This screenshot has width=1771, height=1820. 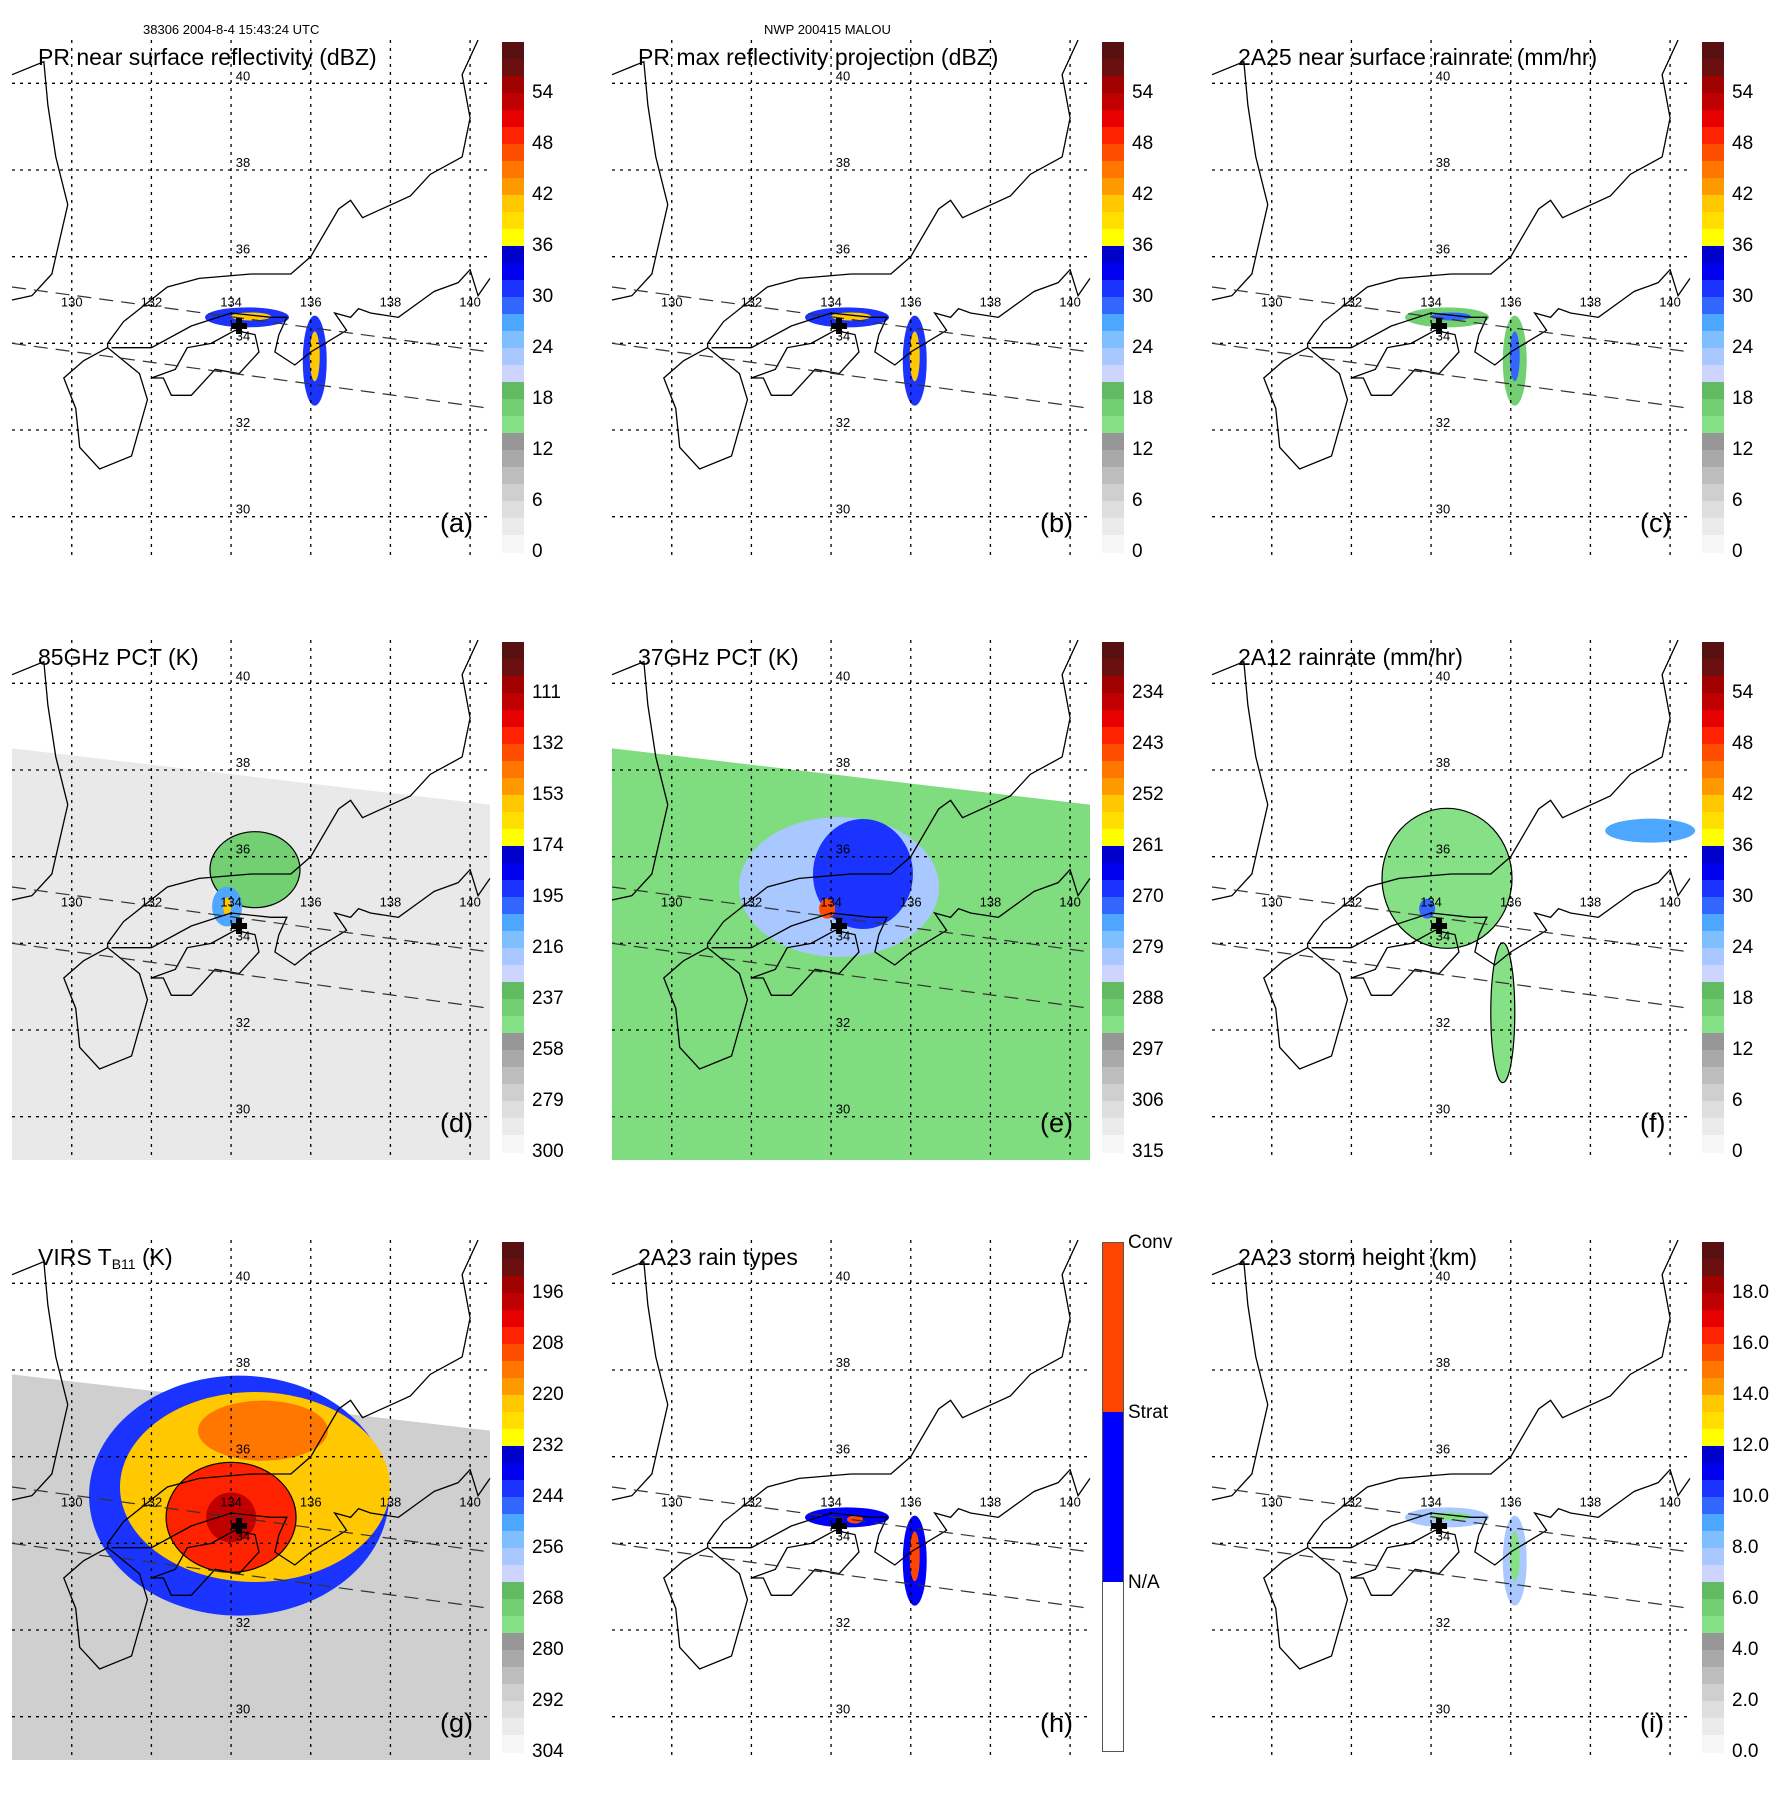 I want to click on colorbar-label: Strat, so click(x=1148, y=1412).